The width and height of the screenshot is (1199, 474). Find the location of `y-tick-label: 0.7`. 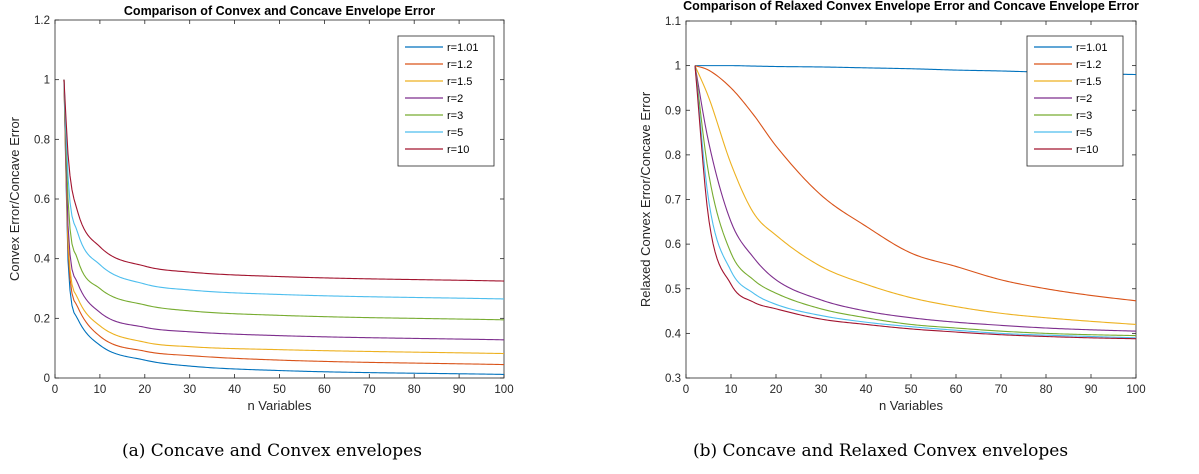

y-tick-label: 0.7 is located at coordinates (673, 201).